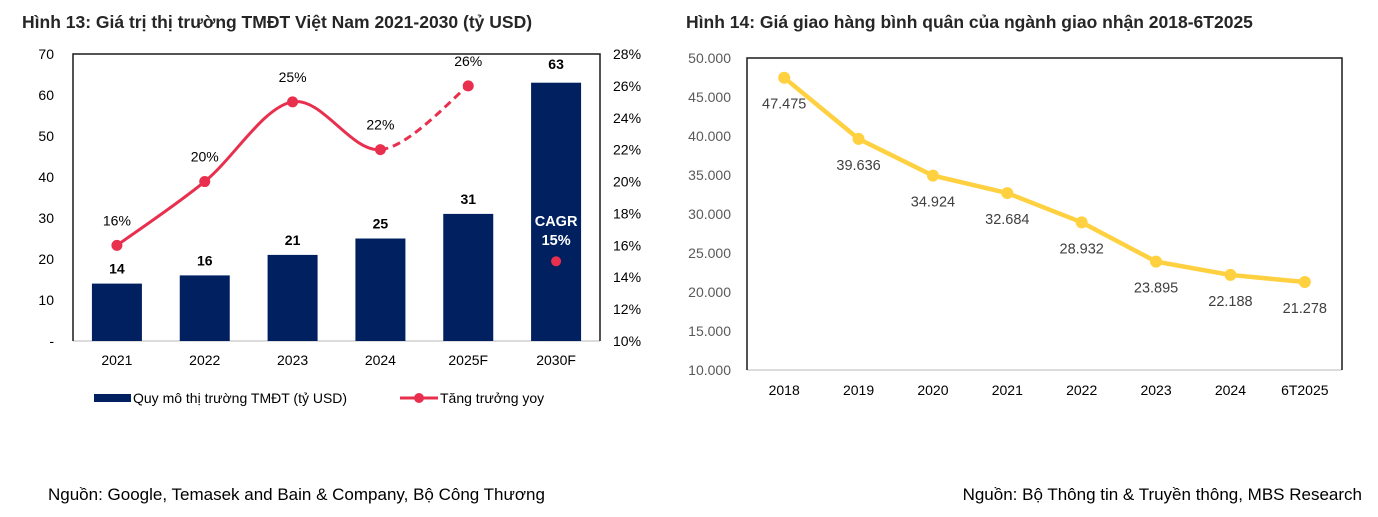  Describe the element at coordinates (709, 97) in the screenshot. I see `chart2-y-tick: 45.000` at that location.